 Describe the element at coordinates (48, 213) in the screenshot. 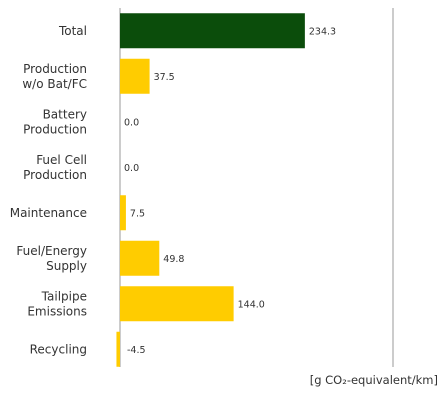

I see `category-label: Maintenance` at that location.